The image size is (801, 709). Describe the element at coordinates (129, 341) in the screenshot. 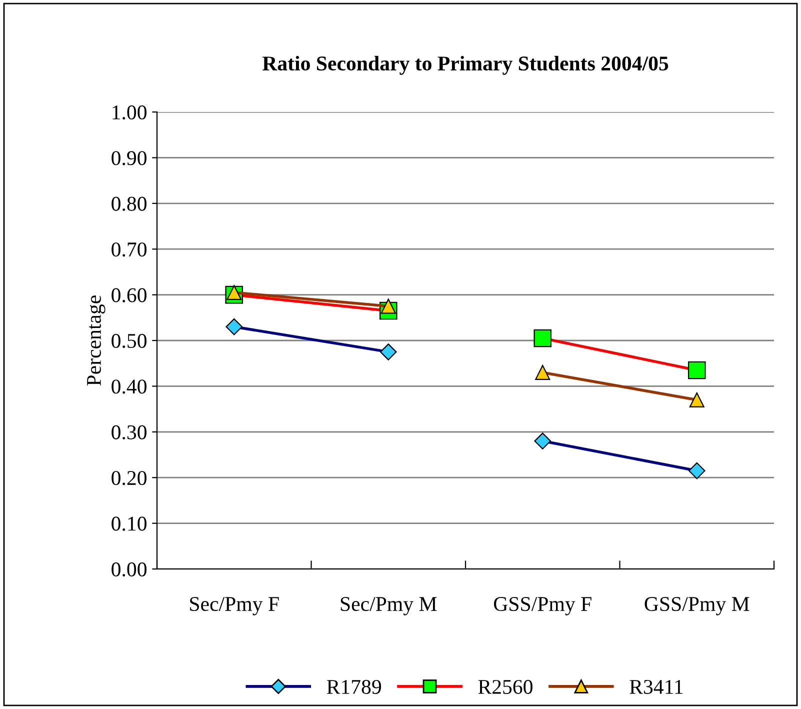

I see `y-tick-label: 0.50` at that location.